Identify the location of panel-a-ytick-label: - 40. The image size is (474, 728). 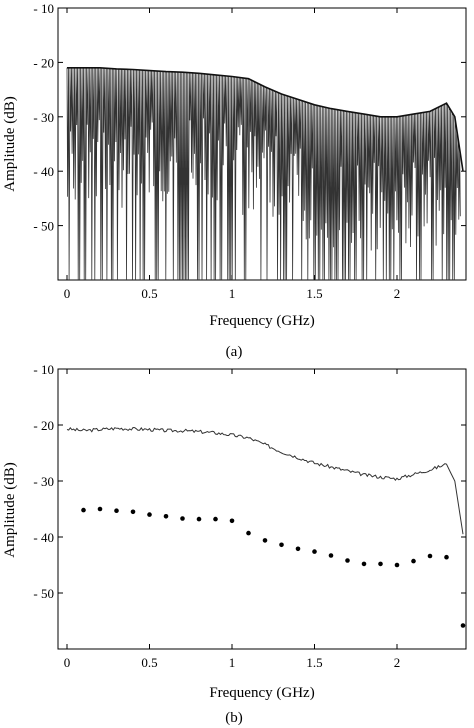
(43, 171).